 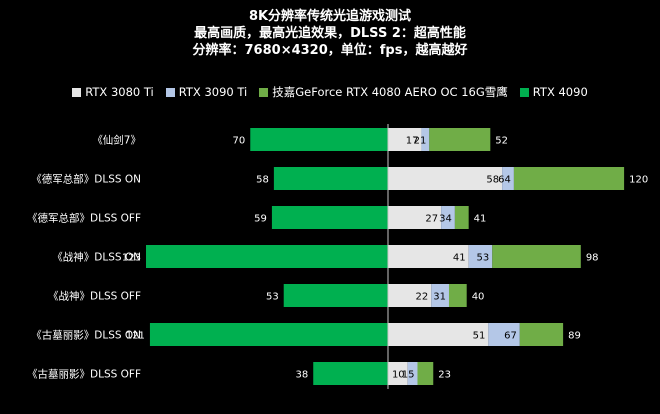 I want to click on category-label: 《古墓丽影》DLSS OFF, so click(x=84, y=374).